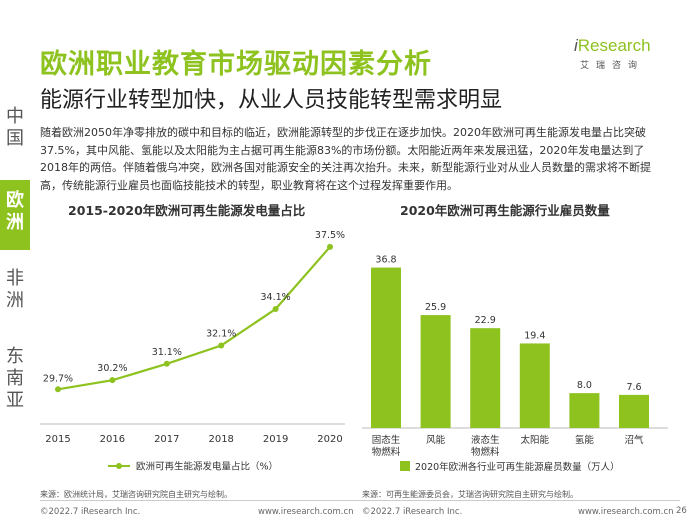 The width and height of the screenshot is (700, 525). I want to click on nav-item-china: 中国, so click(15, 131).